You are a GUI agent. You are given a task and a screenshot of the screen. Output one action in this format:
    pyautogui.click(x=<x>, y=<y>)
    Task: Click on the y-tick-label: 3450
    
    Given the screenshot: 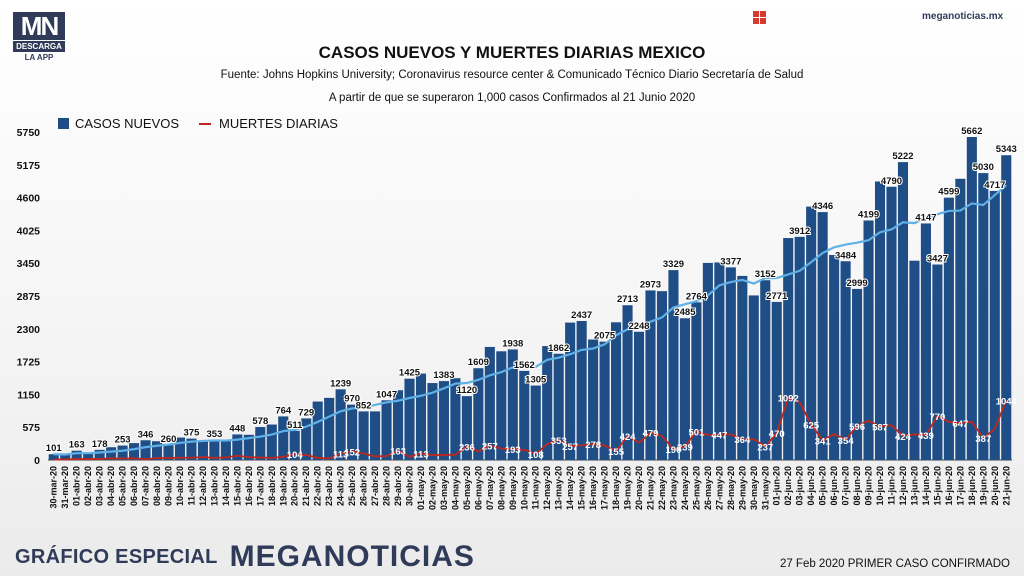 What is the action you would take?
    pyautogui.click(x=29, y=264)
    